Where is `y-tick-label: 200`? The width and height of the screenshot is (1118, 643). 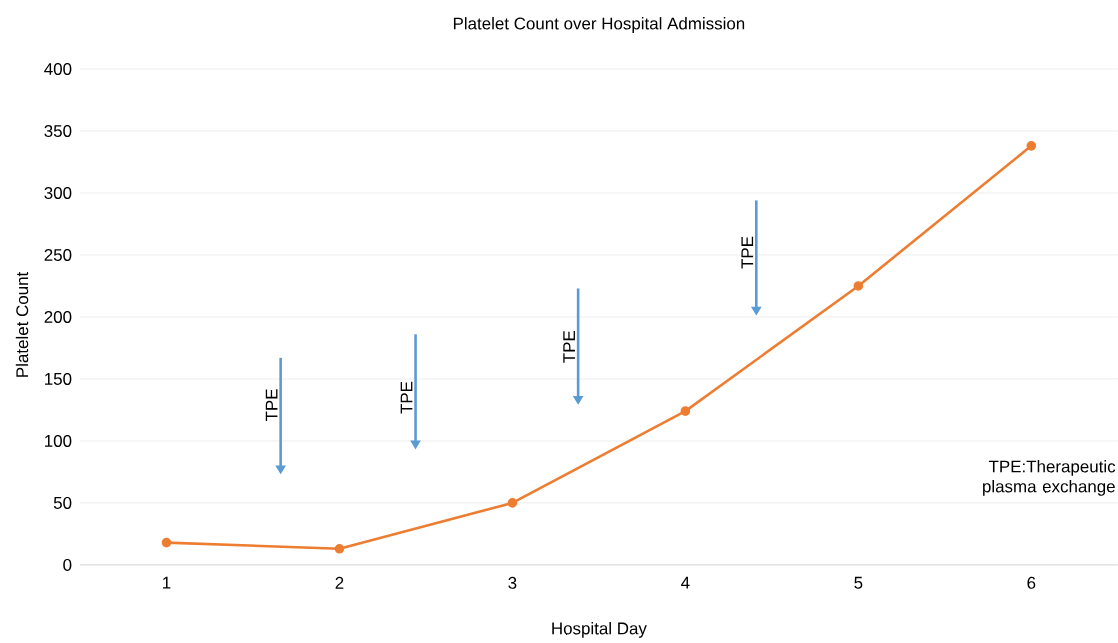
y-tick-label: 200 is located at coordinates (58, 316).